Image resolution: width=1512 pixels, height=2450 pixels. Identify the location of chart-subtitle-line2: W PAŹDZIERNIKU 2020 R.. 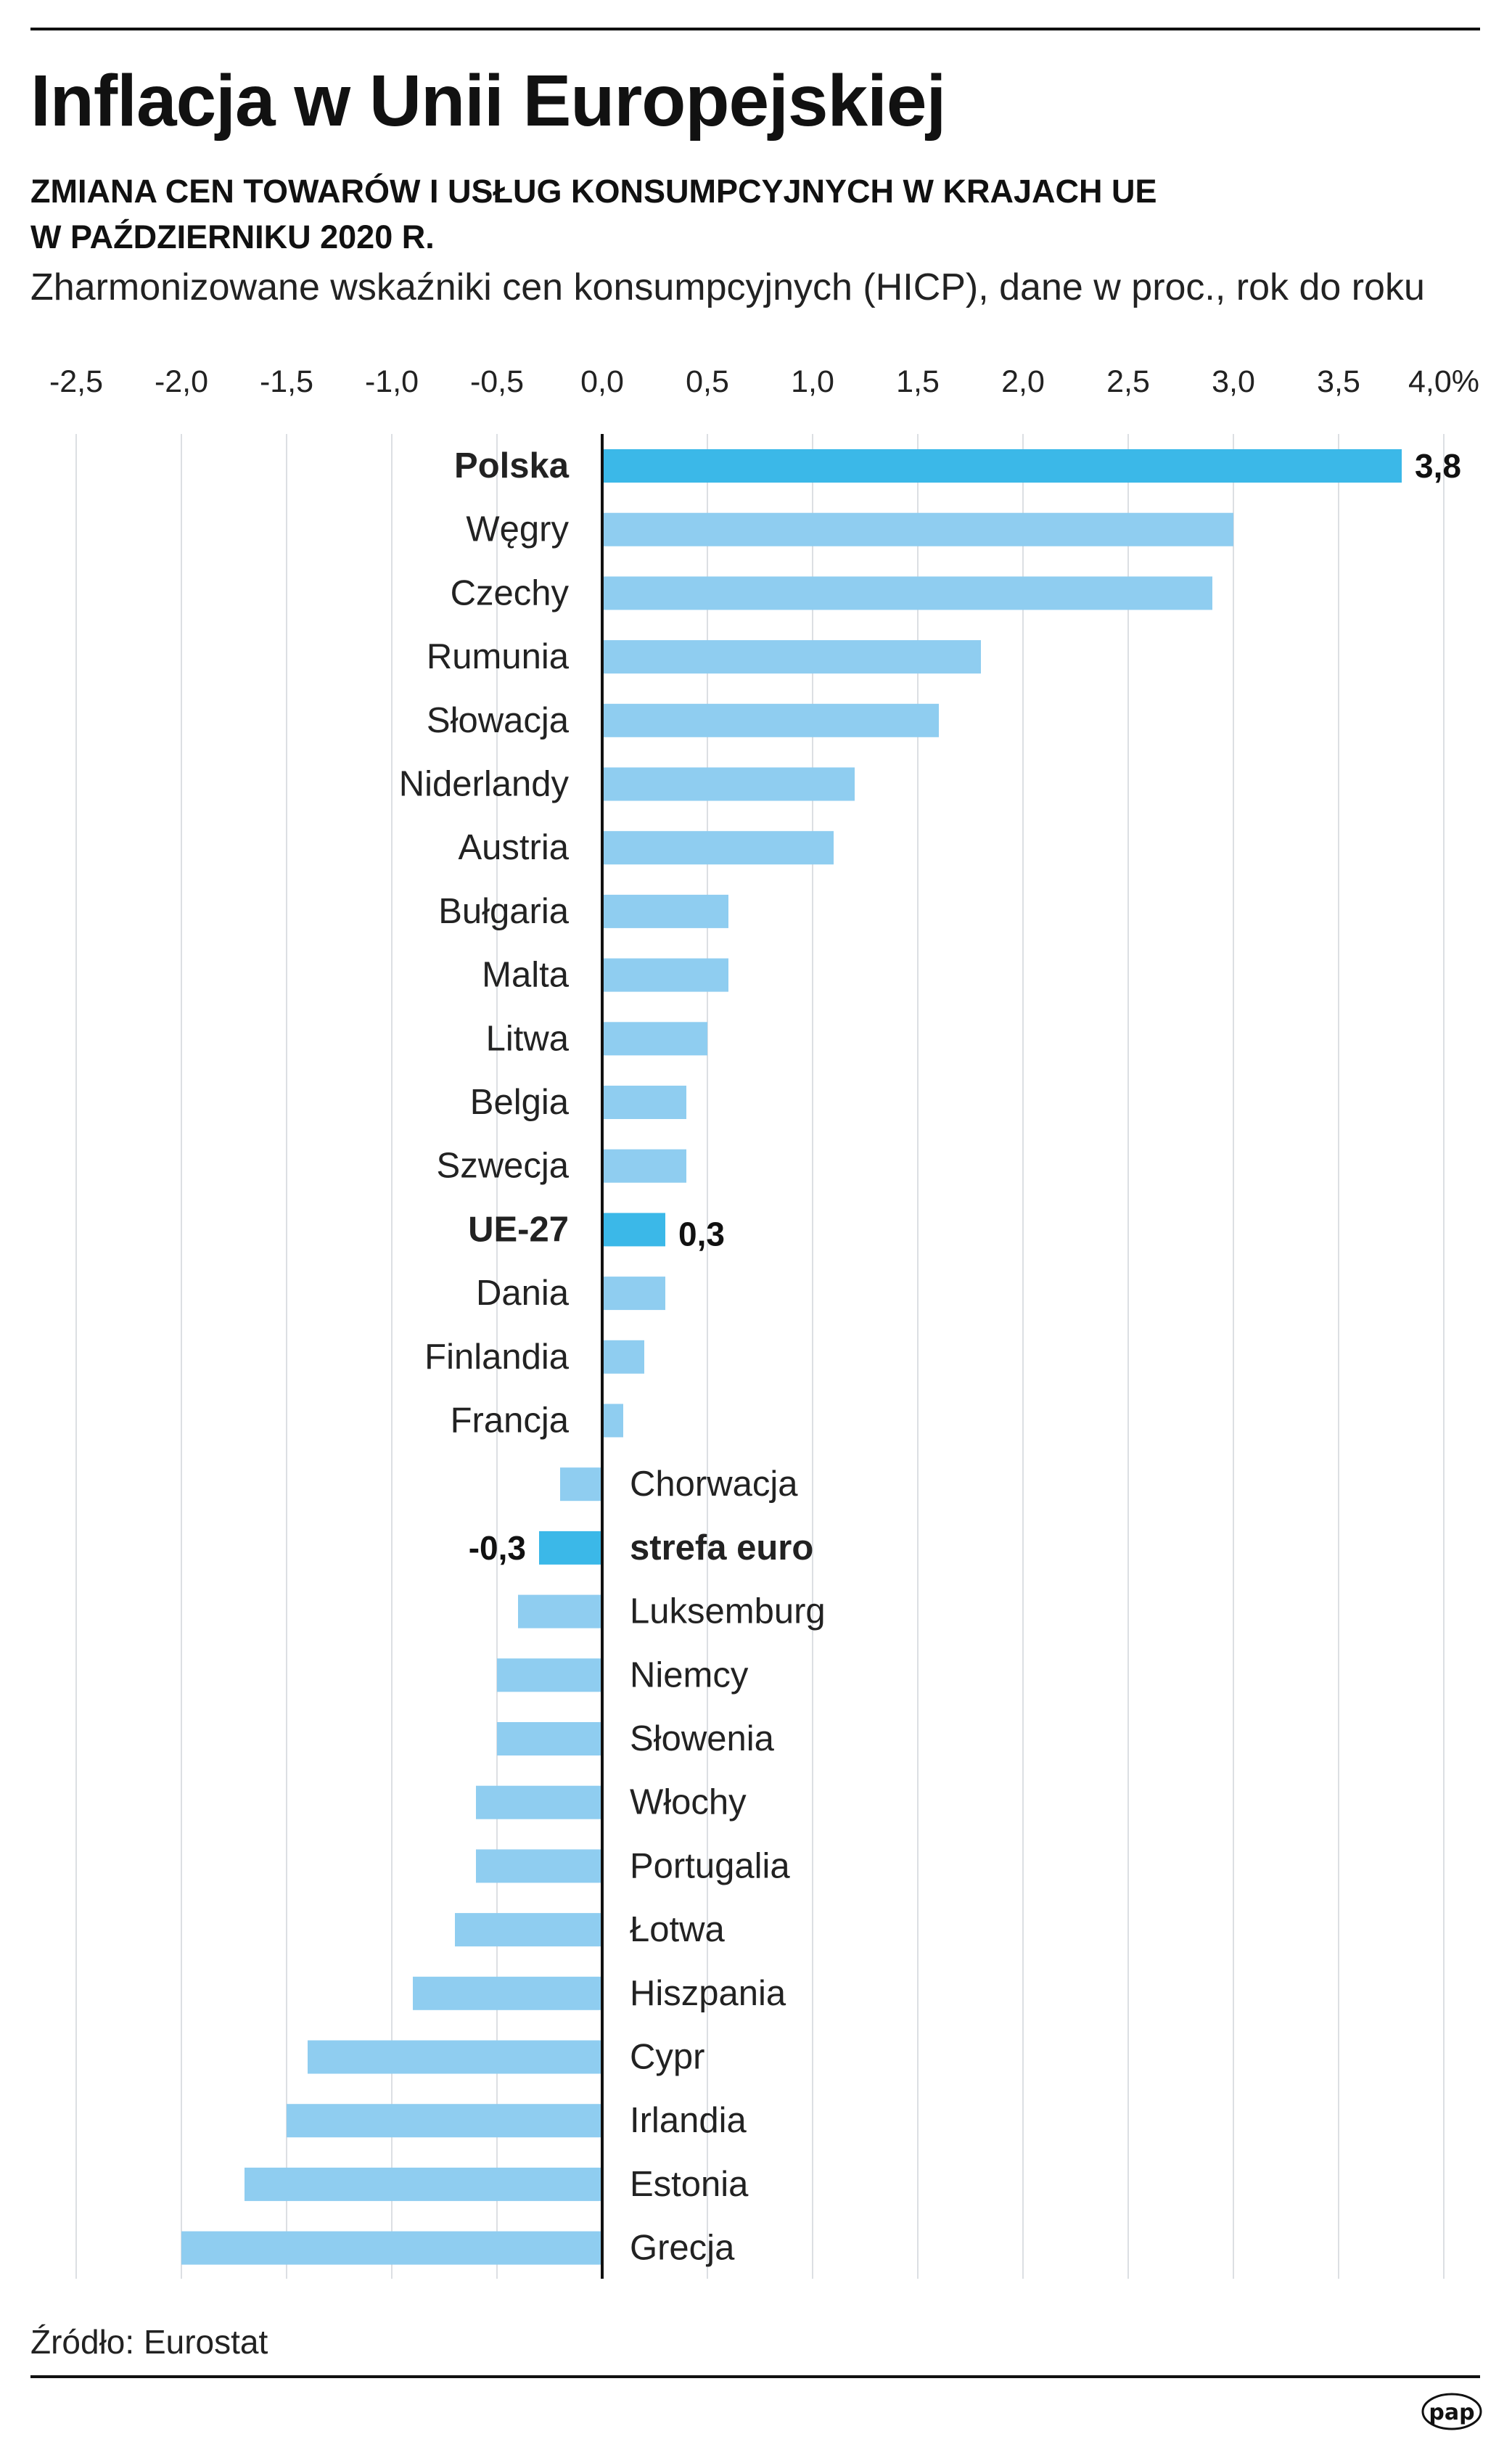
(233, 236).